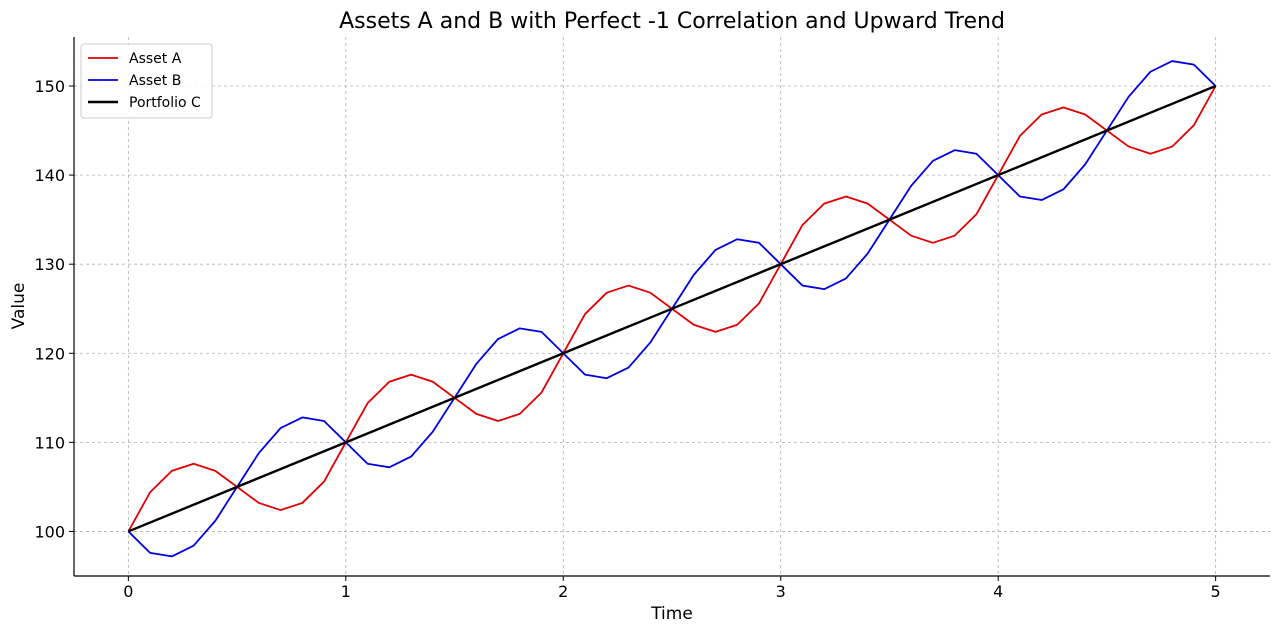 This screenshot has height=634, width=1280. I want to click on y-tick-label: 130, so click(49, 264).